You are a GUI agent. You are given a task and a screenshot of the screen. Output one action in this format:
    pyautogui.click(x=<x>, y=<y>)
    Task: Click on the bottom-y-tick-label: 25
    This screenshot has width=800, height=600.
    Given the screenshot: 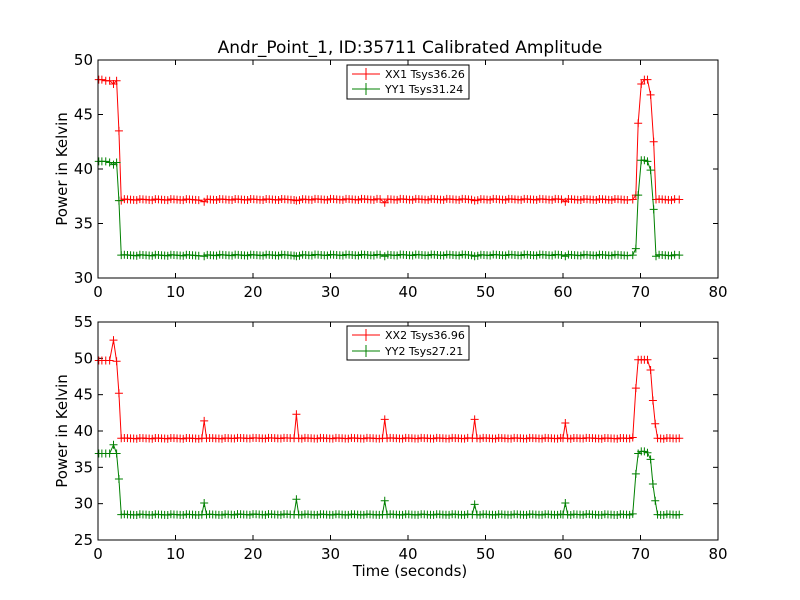 What is the action you would take?
    pyautogui.click(x=83, y=540)
    